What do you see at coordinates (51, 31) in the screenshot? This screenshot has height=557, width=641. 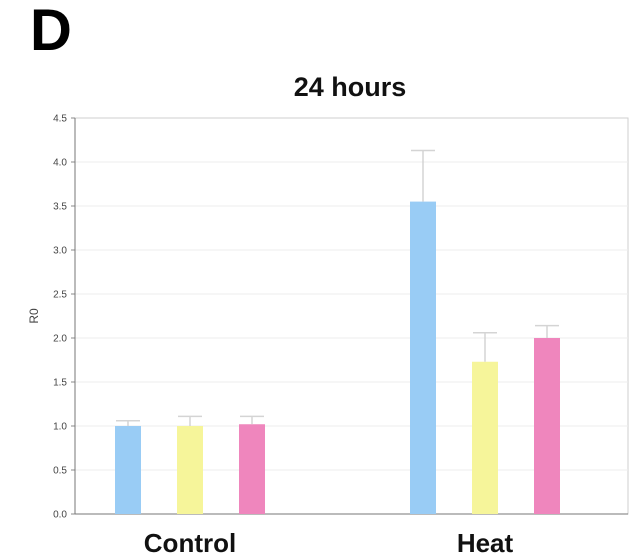 I see `panel-label: D` at bounding box center [51, 31].